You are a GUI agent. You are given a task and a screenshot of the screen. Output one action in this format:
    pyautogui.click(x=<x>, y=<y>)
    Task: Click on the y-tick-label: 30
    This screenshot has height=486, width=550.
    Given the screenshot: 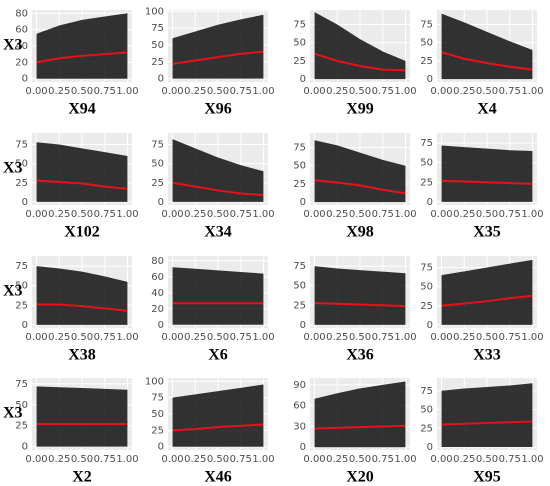 What is the action you would take?
    pyautogui.click(x=299, y=426)
    